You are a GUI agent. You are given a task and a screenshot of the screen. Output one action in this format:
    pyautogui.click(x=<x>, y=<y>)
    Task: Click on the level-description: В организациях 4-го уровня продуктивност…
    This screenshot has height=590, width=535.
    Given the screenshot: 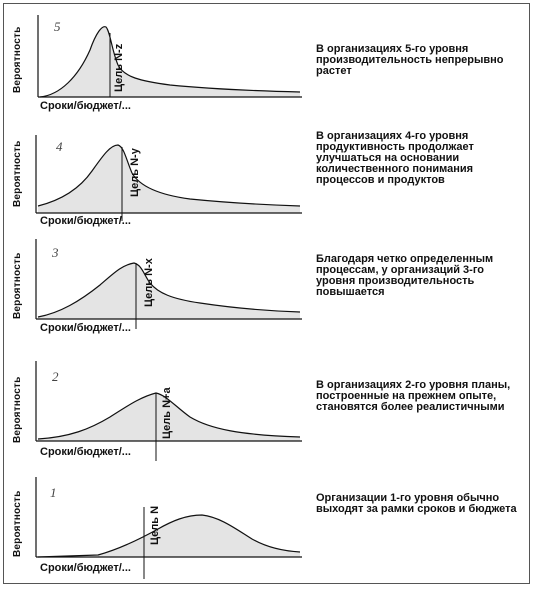 What is the action you would take?
    pyautogui.click(x=395, y=158)
    